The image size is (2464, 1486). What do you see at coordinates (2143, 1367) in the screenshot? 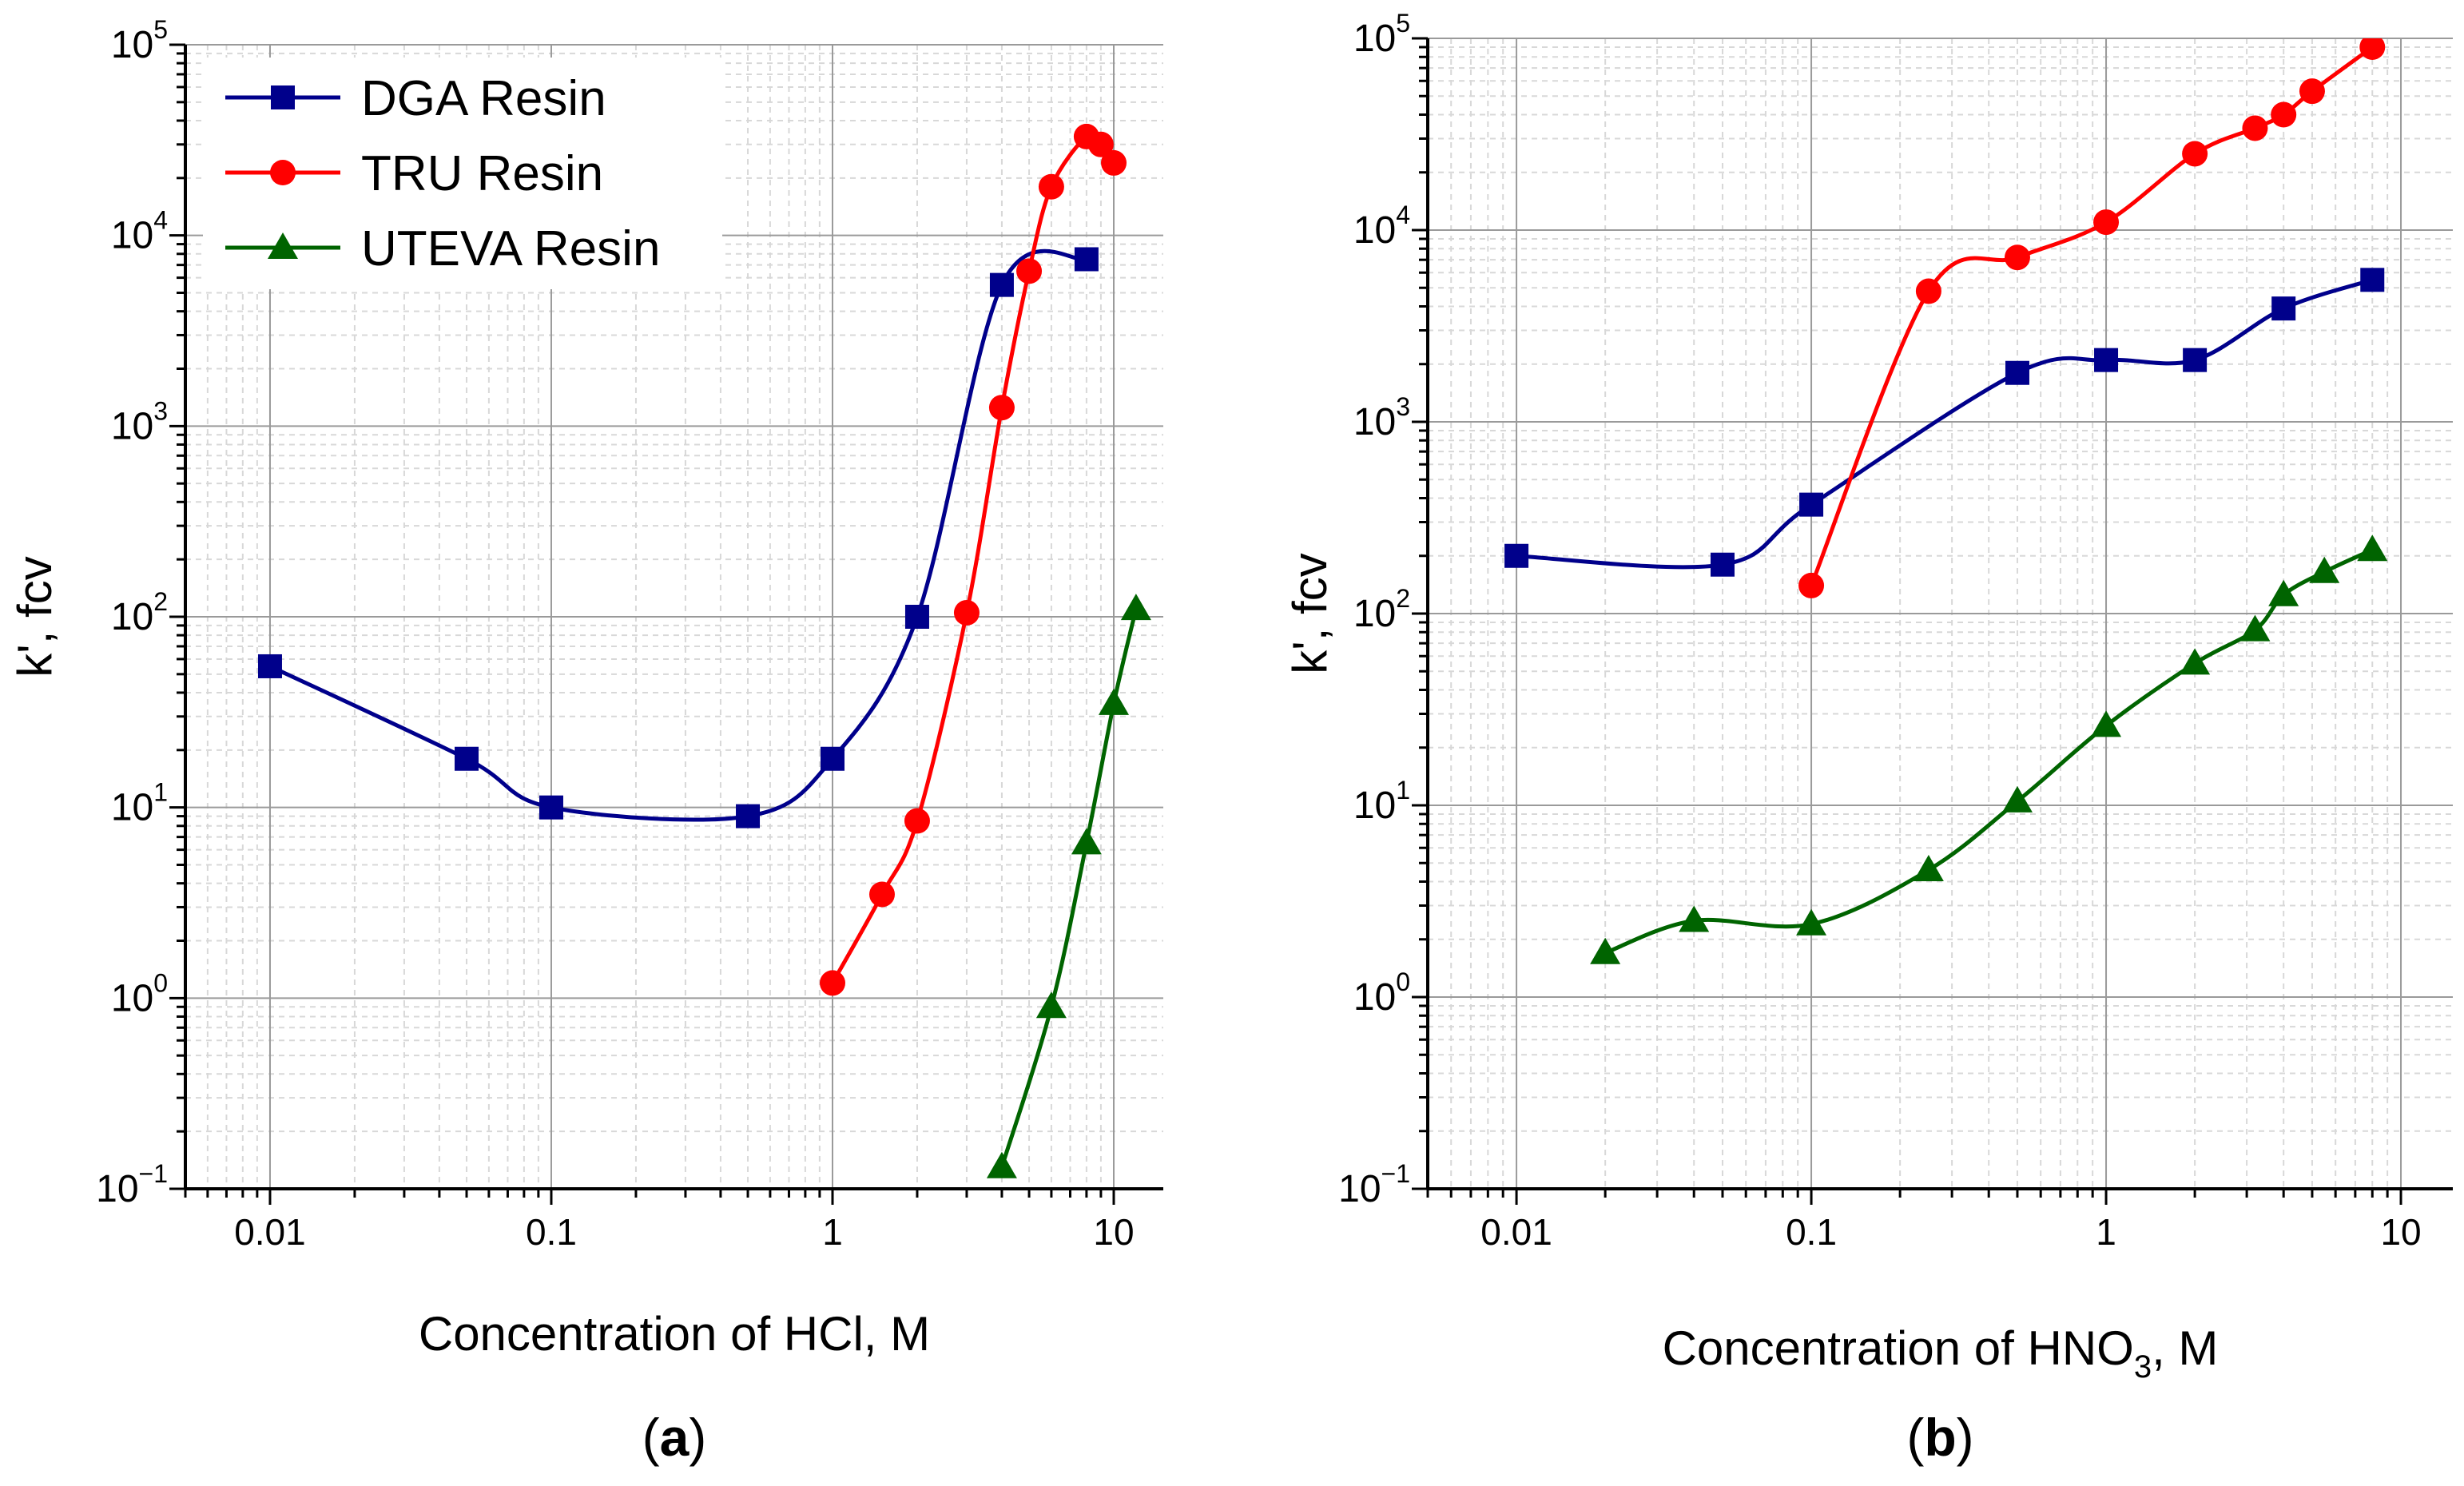
I see `x-axis-label-subscript: 3` at bounding box center [2143, 1367].